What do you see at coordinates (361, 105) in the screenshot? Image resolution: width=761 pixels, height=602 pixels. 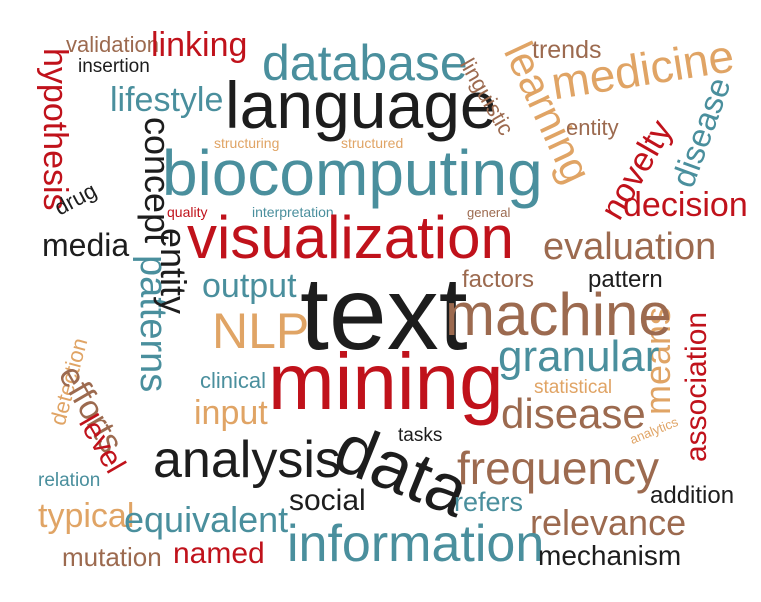 I see `word-language: language` at bounding box center [361, 105].